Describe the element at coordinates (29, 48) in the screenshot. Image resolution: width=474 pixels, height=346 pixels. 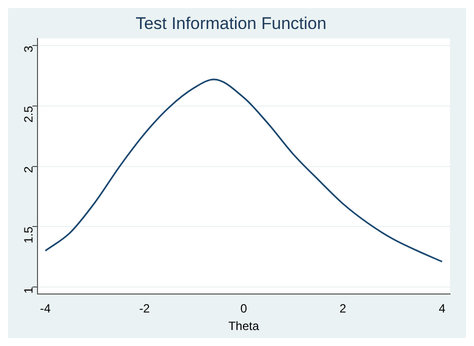
I see `y-tick-label: 3` at that location.